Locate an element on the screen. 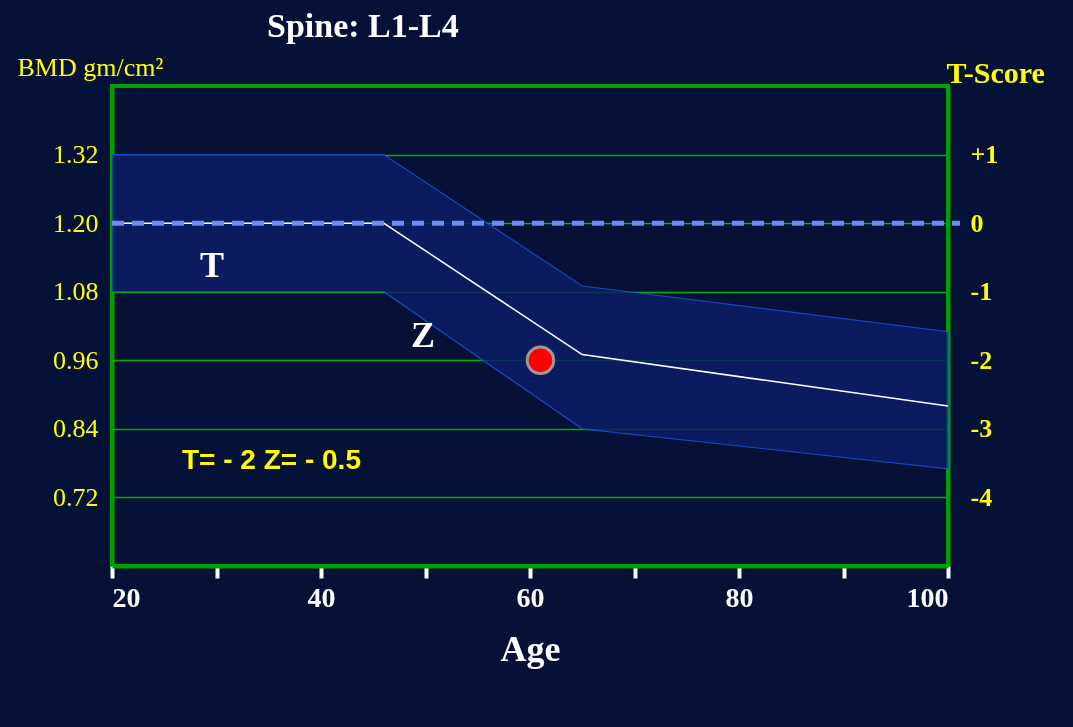 Image resolution: width=1073 pixels, height=727 pixels. y-tick-label: 0.72 is located at coordinates (76, 497).